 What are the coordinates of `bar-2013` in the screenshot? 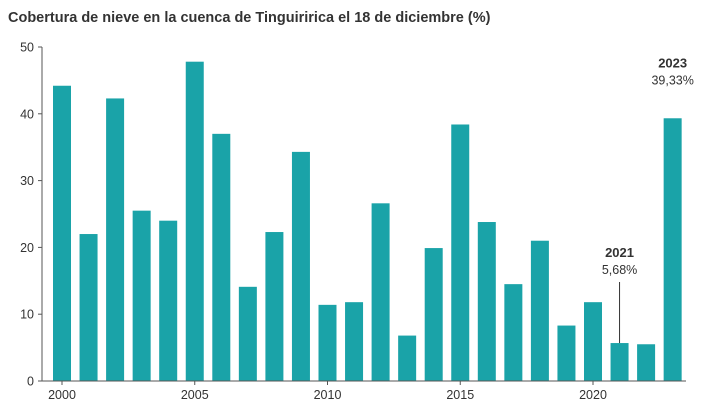 It's located at (407, 358).